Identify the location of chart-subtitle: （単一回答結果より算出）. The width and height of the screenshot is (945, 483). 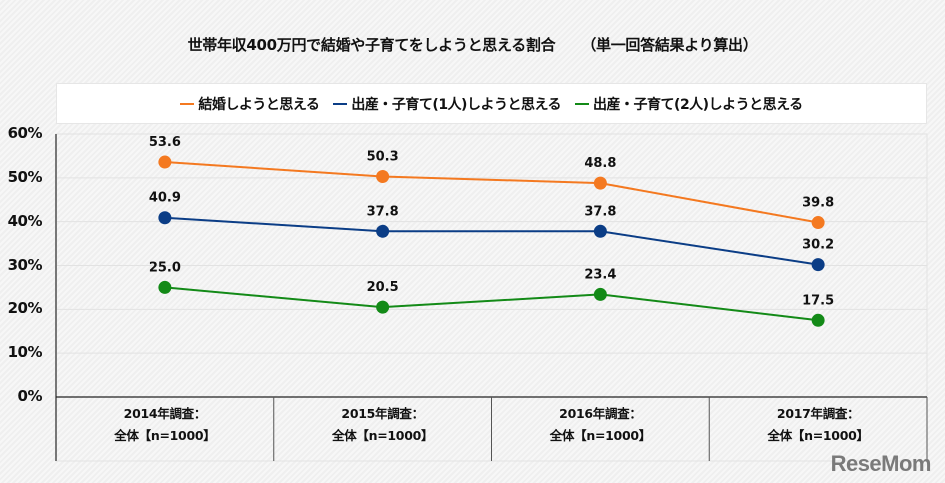
(669, 45).